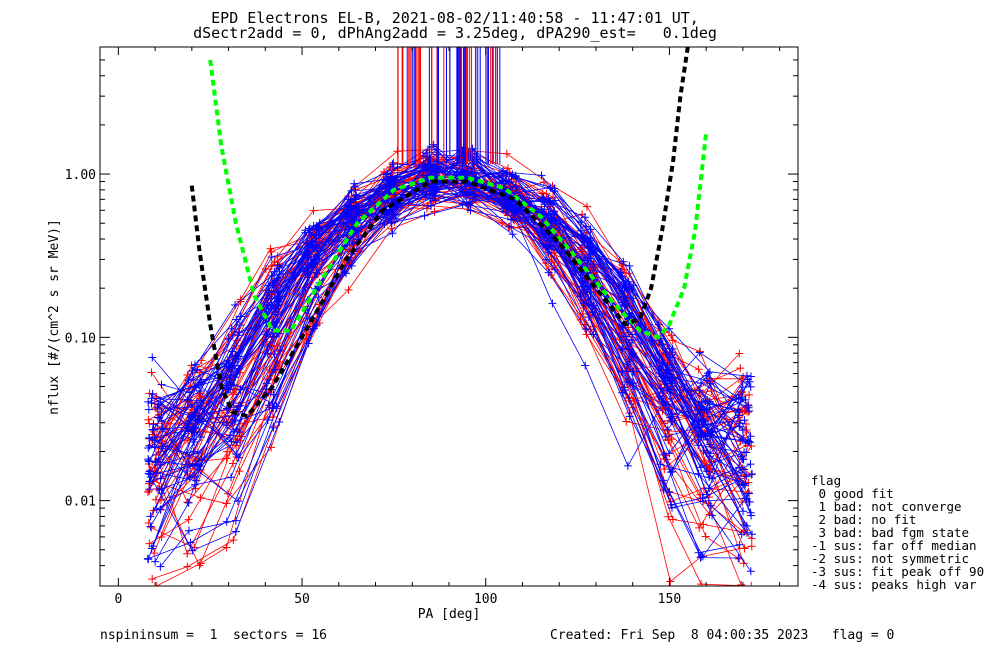 The height and width of the screenshot is (650, 1000). What do you see at coordinates (852, 493) in the screenshot?
I see `legend-item: 0 good fit` at bounding box center [852, 493].